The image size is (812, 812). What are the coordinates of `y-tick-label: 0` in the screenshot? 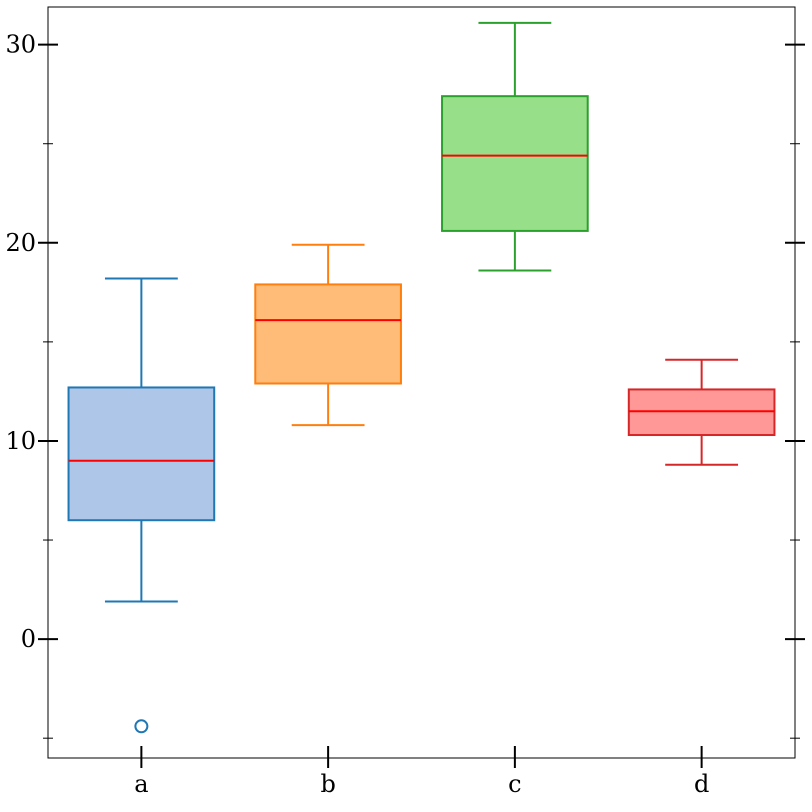 It's located at (28, 639).